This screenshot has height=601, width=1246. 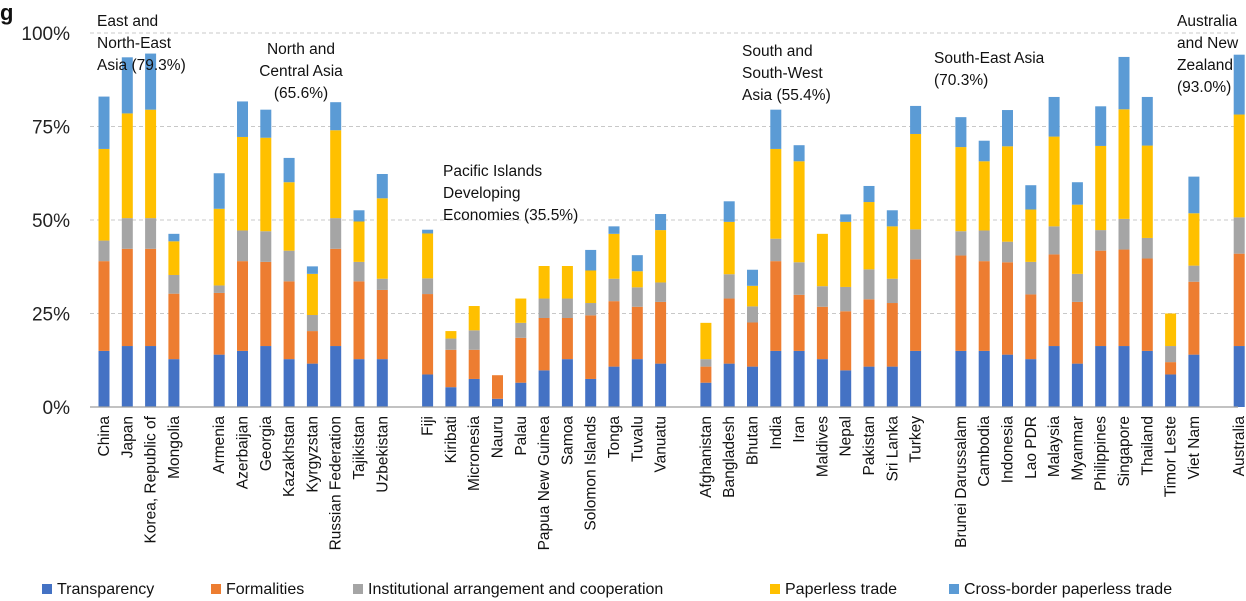 I want to click on bar-kazakhstan-seg3, so click(x=289, y=216).